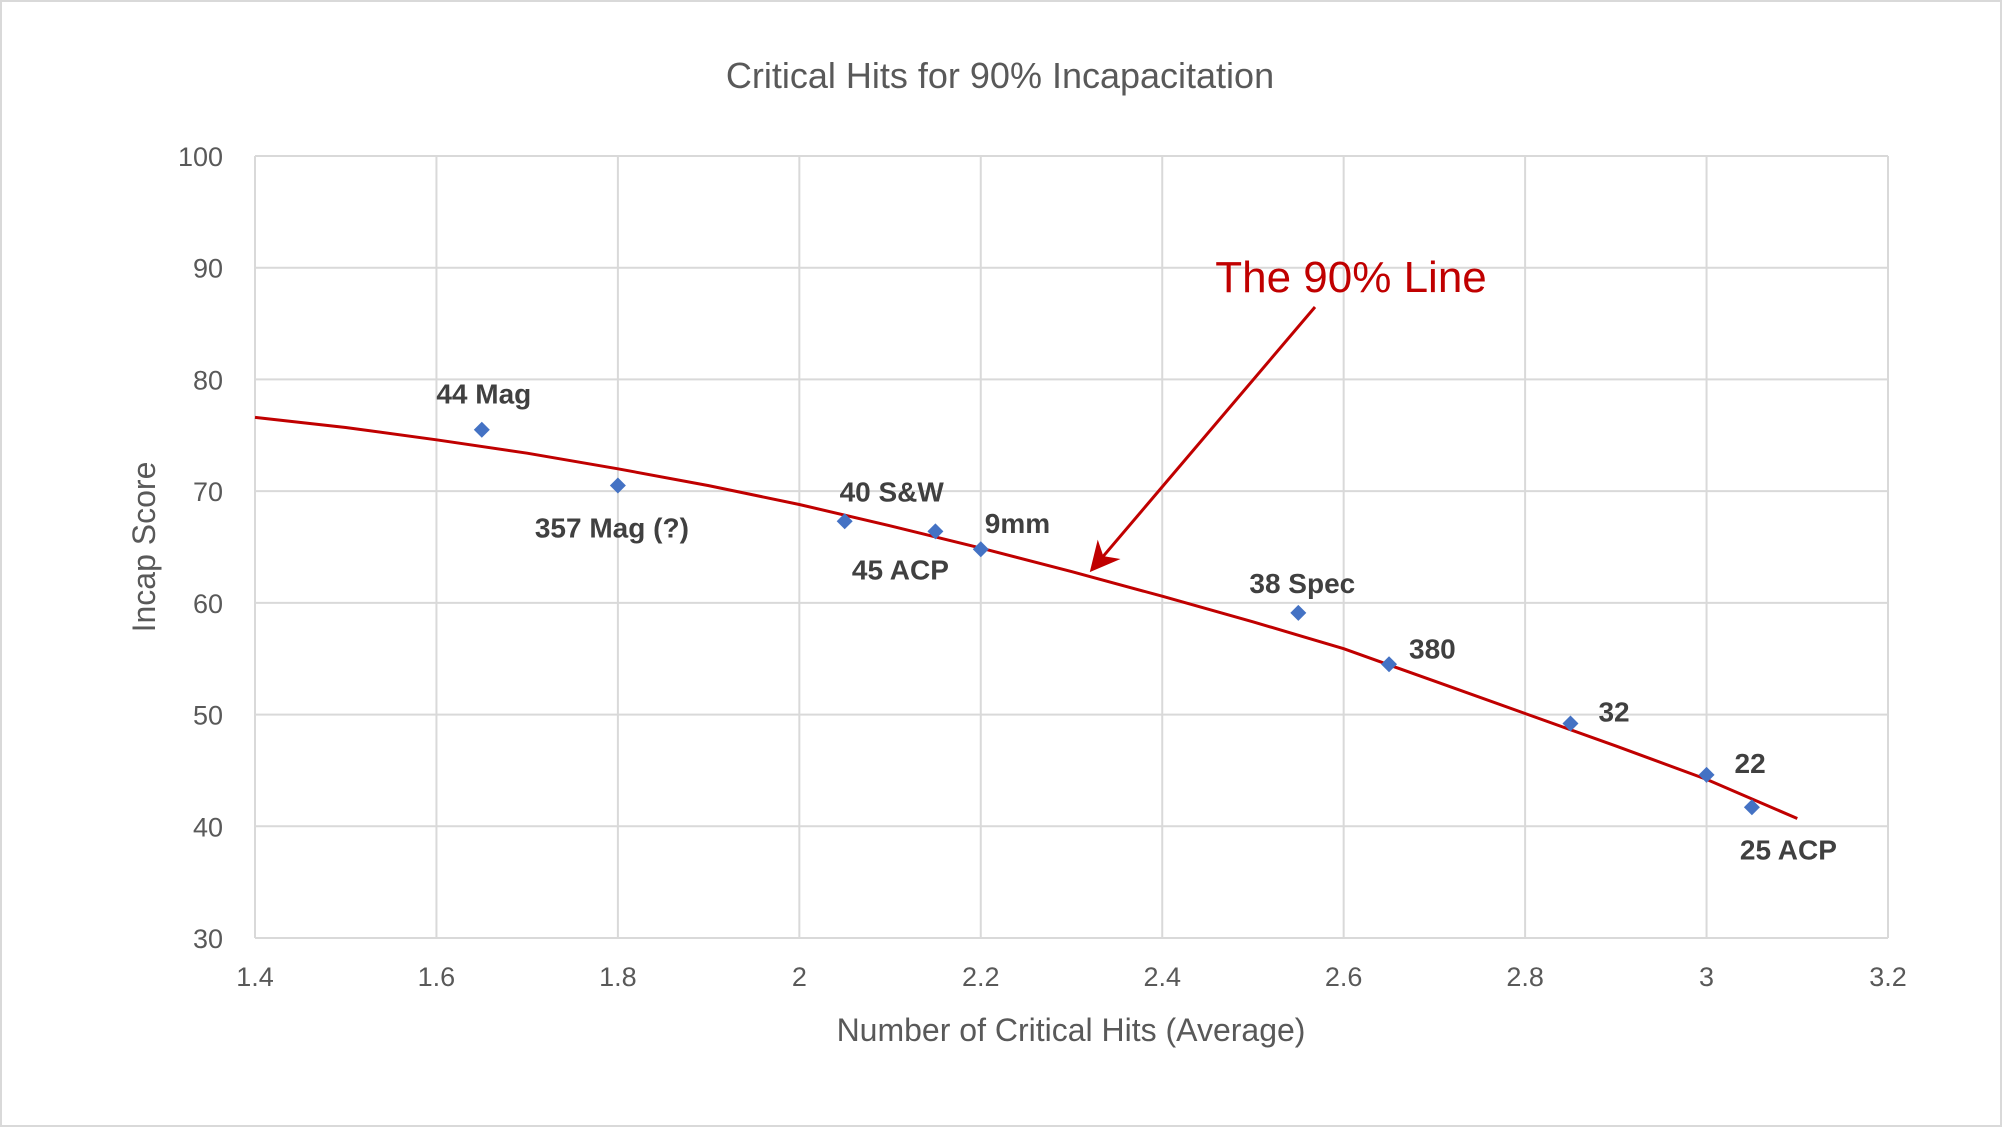 The height and width of the screenshot is (1127, 2002). What do you see at coordinates (437, 977) in the screenshot?
I see `x-tick-label: 1.6` at bounding box center [437, 977].